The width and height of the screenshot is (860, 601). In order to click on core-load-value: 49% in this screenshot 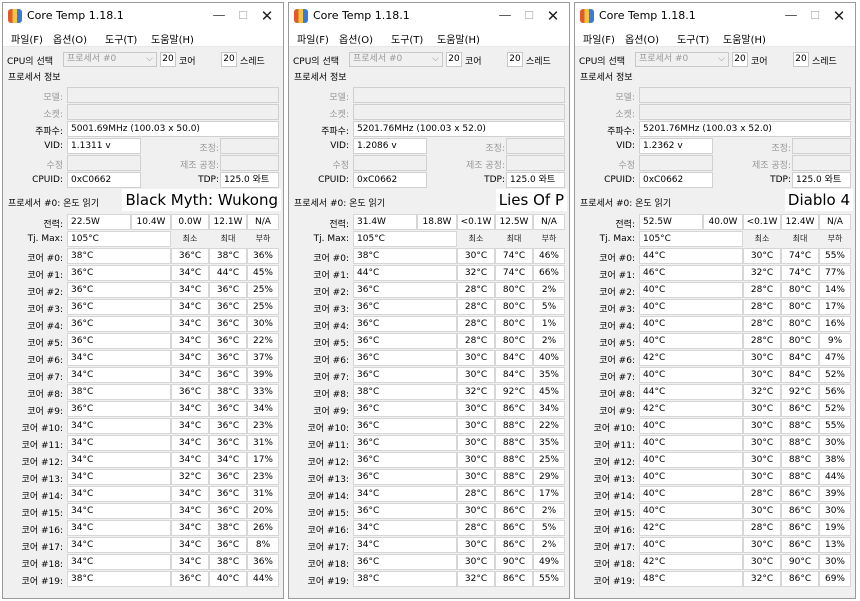, I will do `click(549, 562)`.